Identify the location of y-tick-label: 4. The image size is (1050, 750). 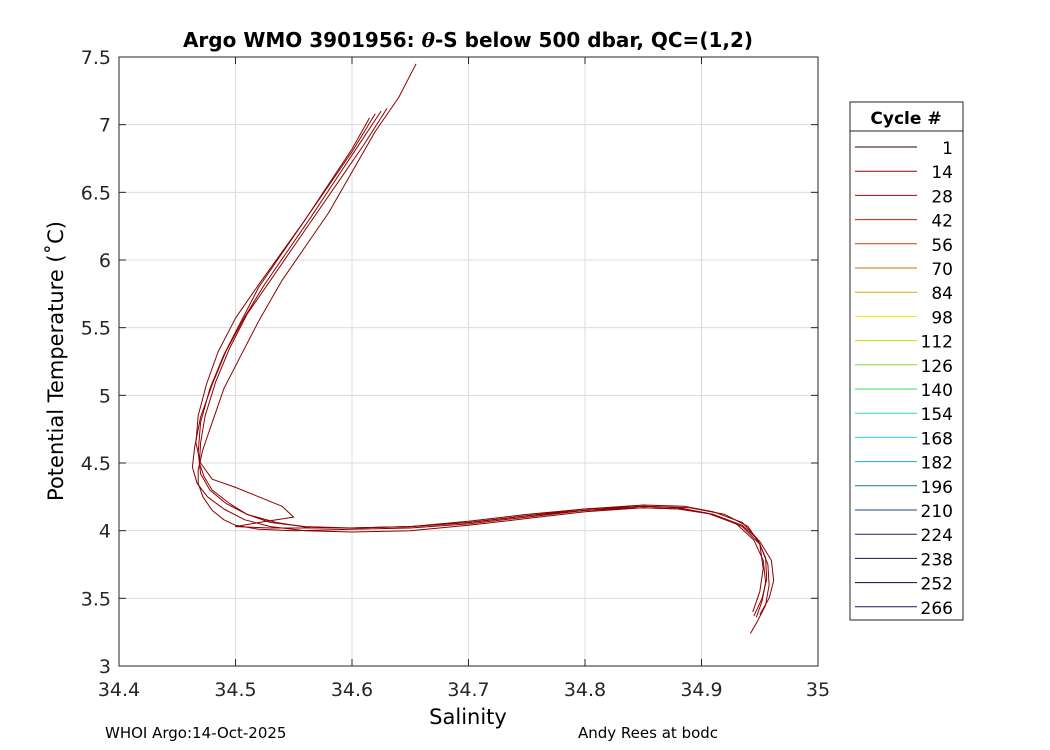
(105, 532).